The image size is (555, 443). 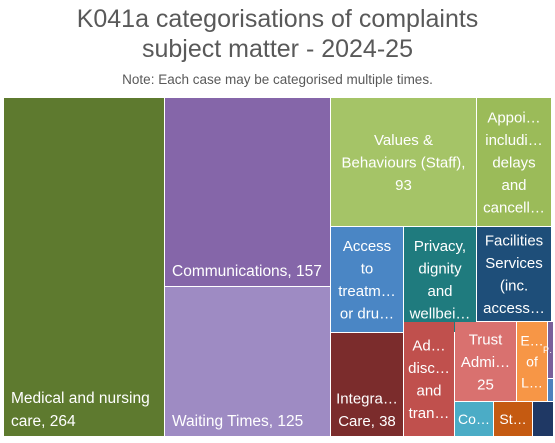 I want to click on tile-medical-and-nursing-care-264-label-line: care, 264, so click(x=43, y=421).